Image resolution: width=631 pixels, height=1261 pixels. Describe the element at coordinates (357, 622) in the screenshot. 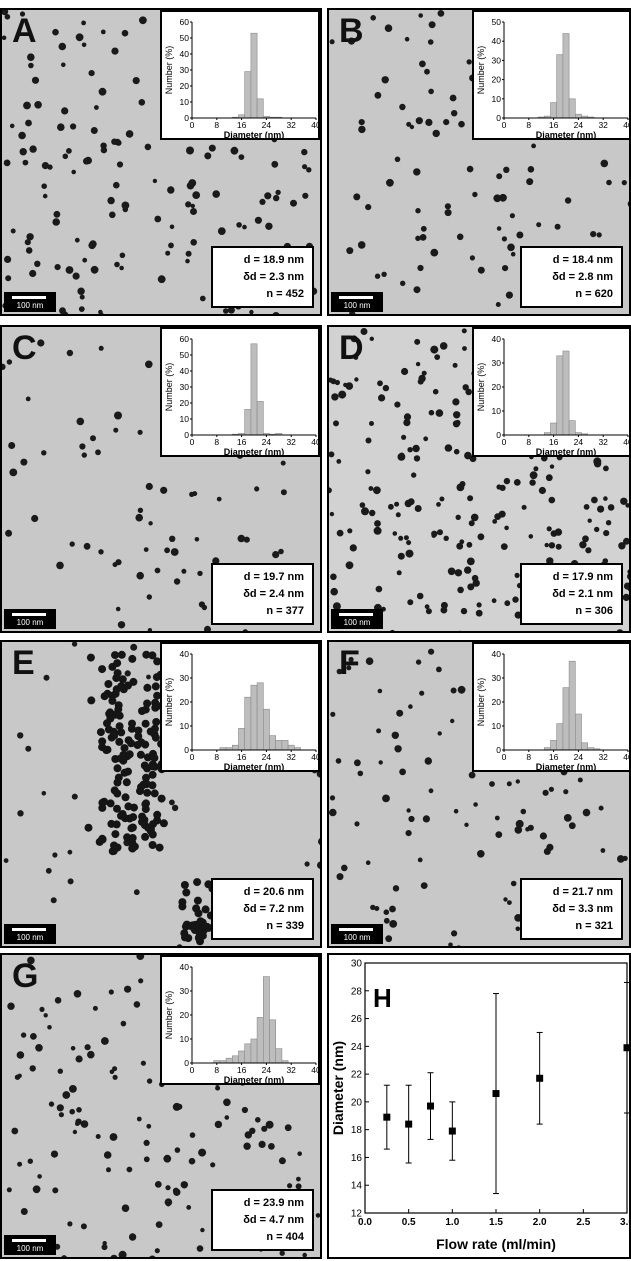

I see `scale-bar-label: 100 nm` at that location.